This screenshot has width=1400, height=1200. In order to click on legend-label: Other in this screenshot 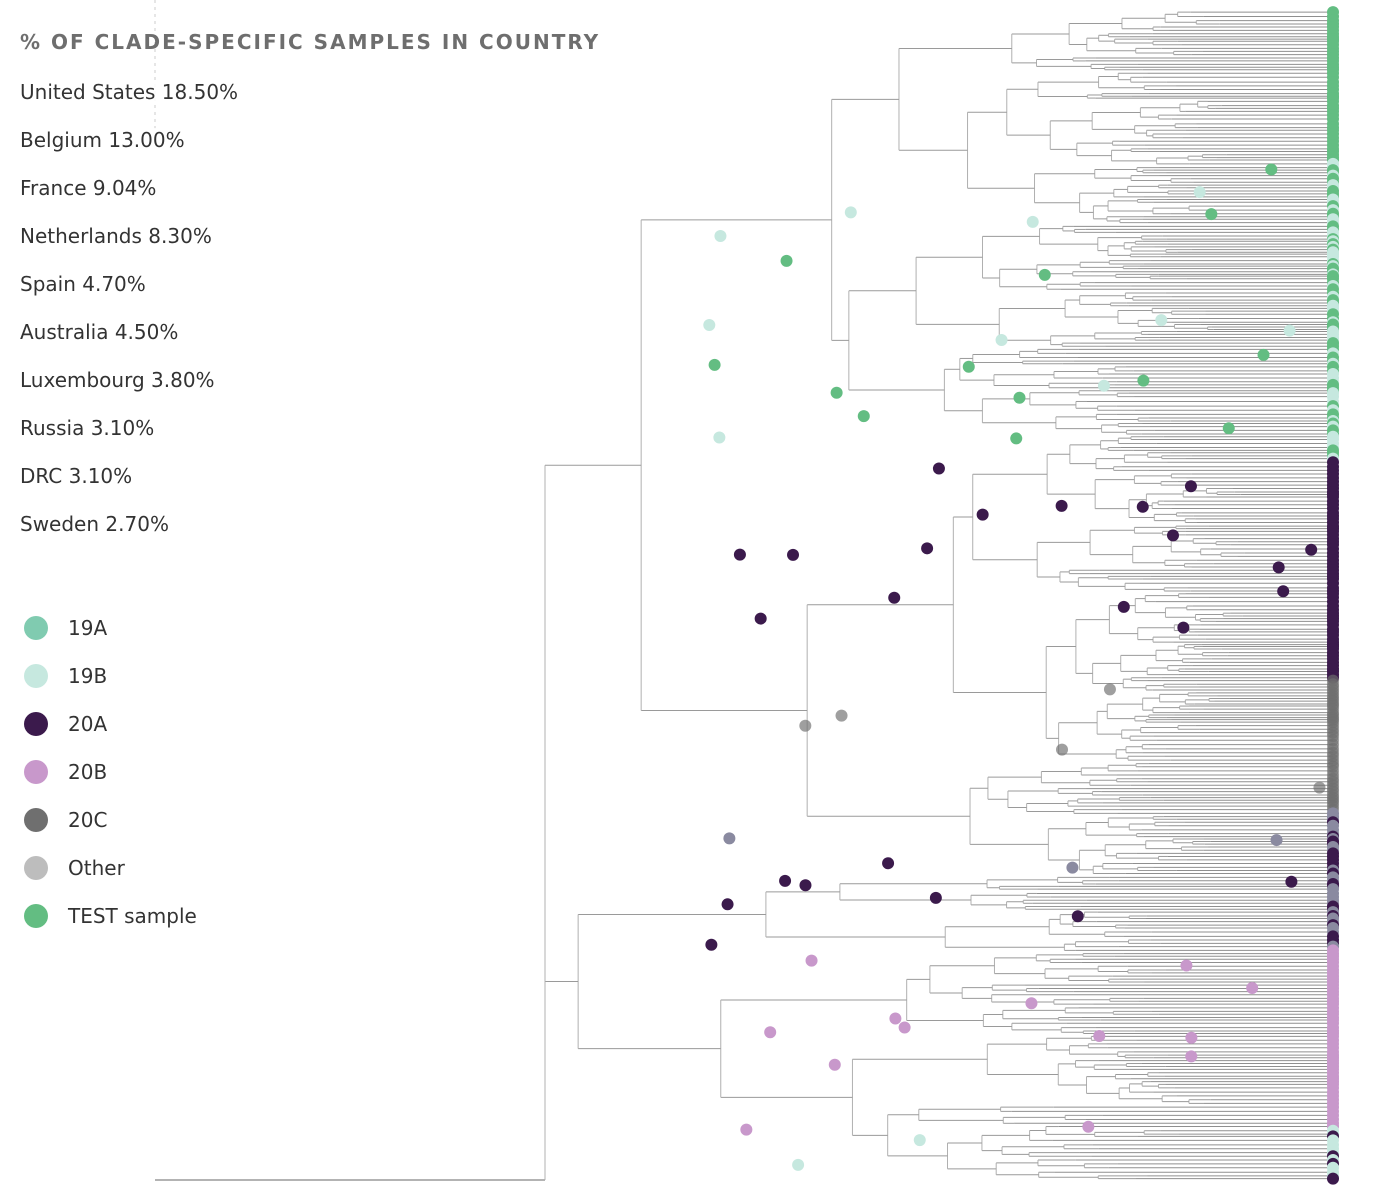, I will do `click(96, 868)`.